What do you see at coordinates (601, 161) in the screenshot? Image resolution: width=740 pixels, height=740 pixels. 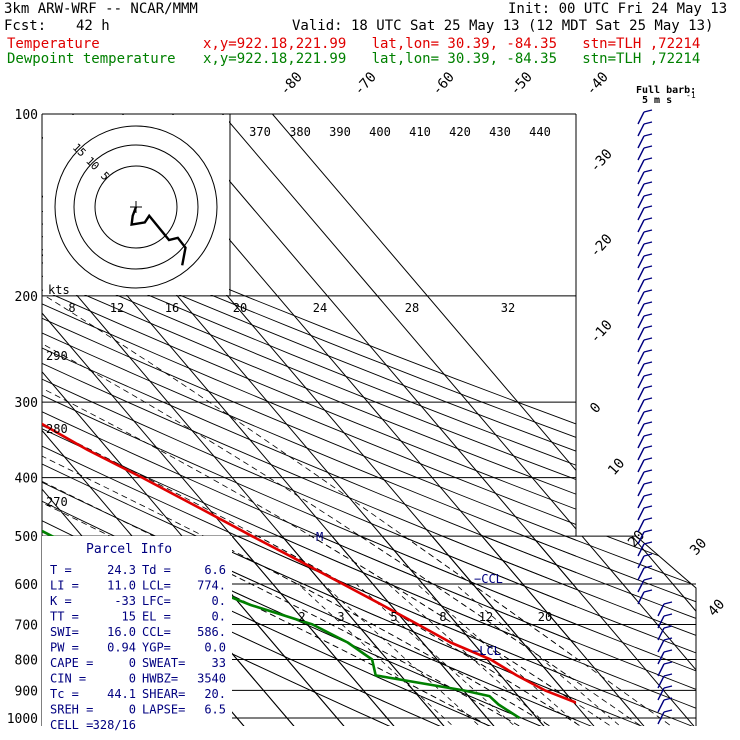 I see `isotherm-label: -30` at bounding box center [601, 161].